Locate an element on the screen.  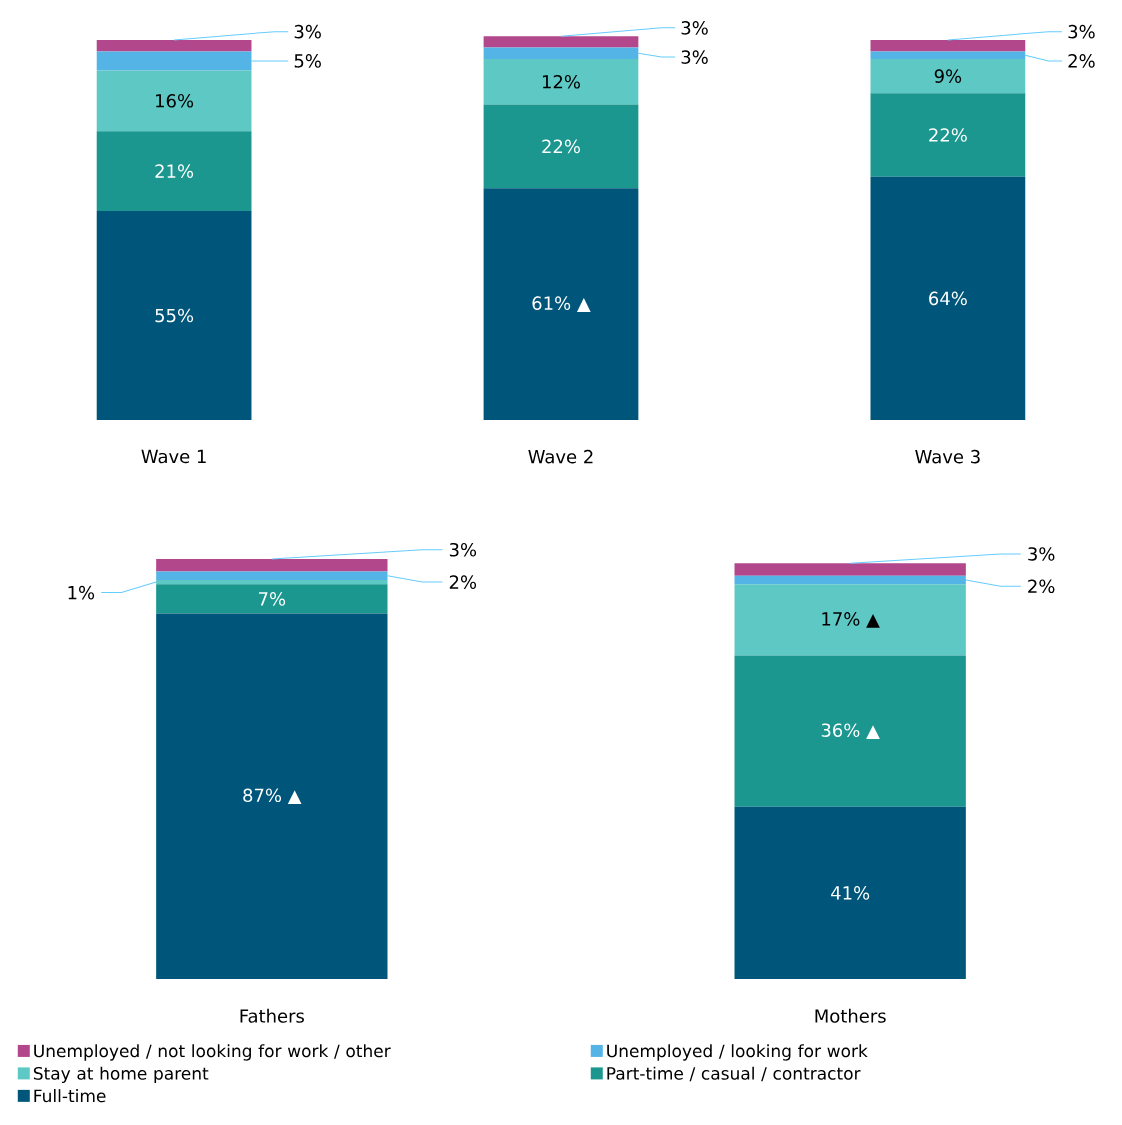
x-tick-label: Mothers is located at coordinates (850, 1015).